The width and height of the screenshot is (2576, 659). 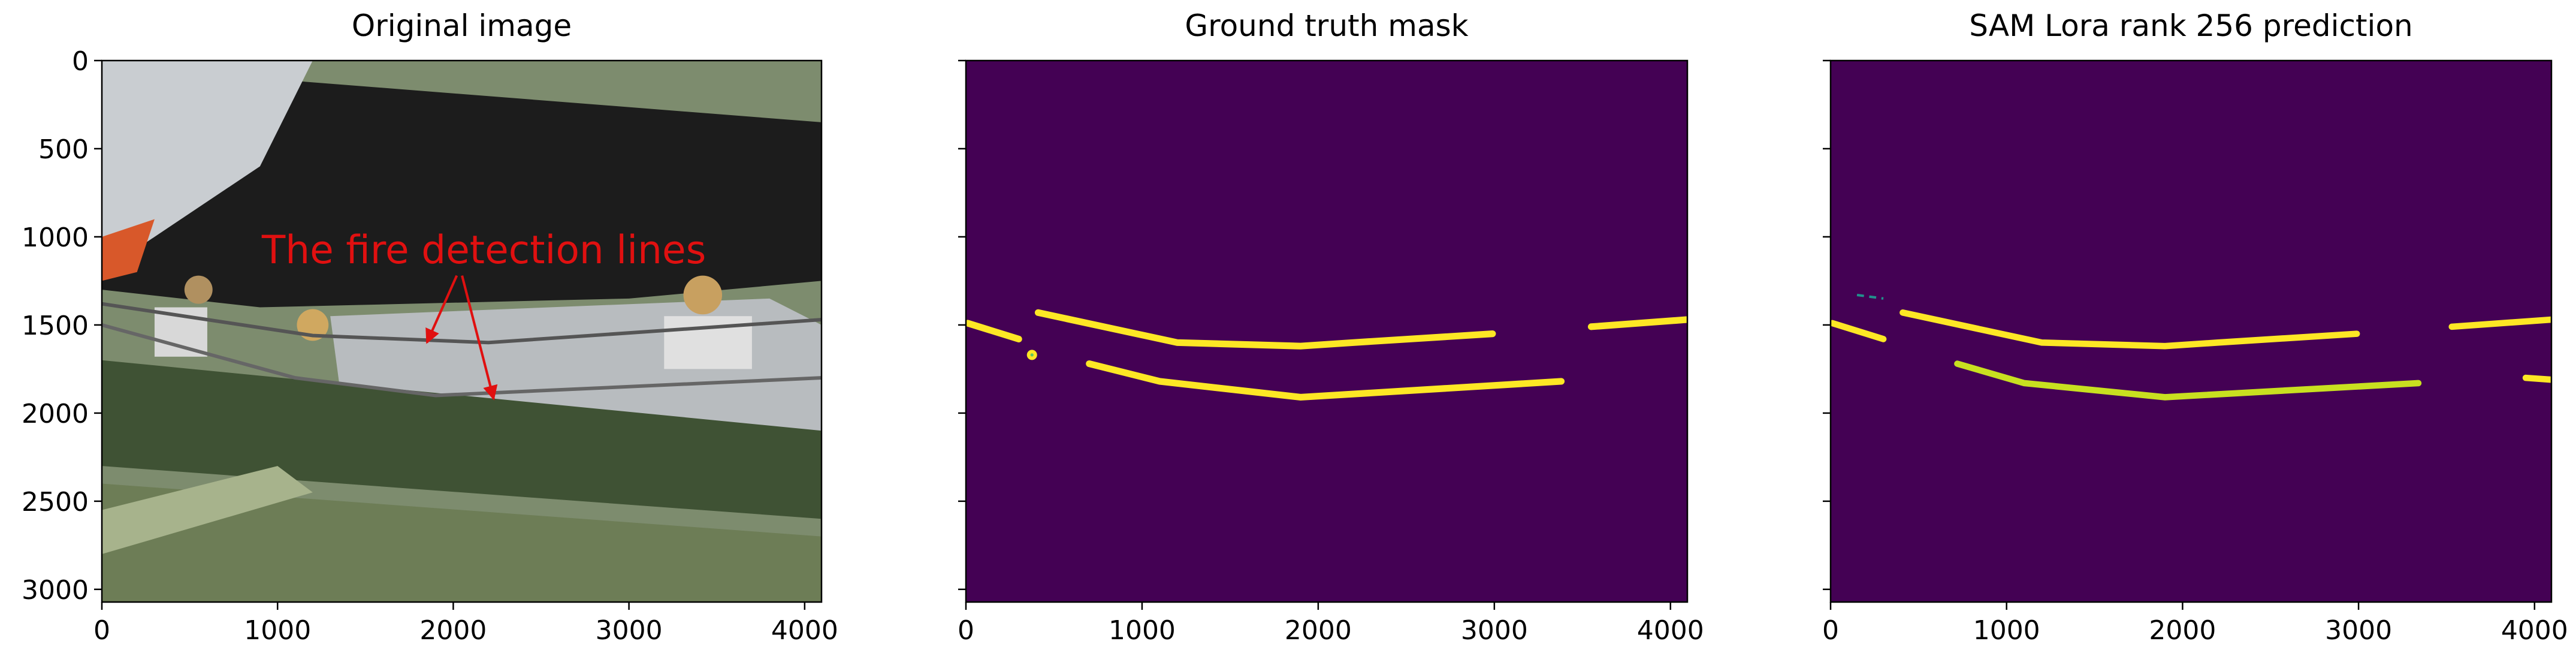 What do you see at coordinates (1327, 25) in the screenshot?
I see `chart-title: Ground truth mask` at bounding box center [1327, 25].